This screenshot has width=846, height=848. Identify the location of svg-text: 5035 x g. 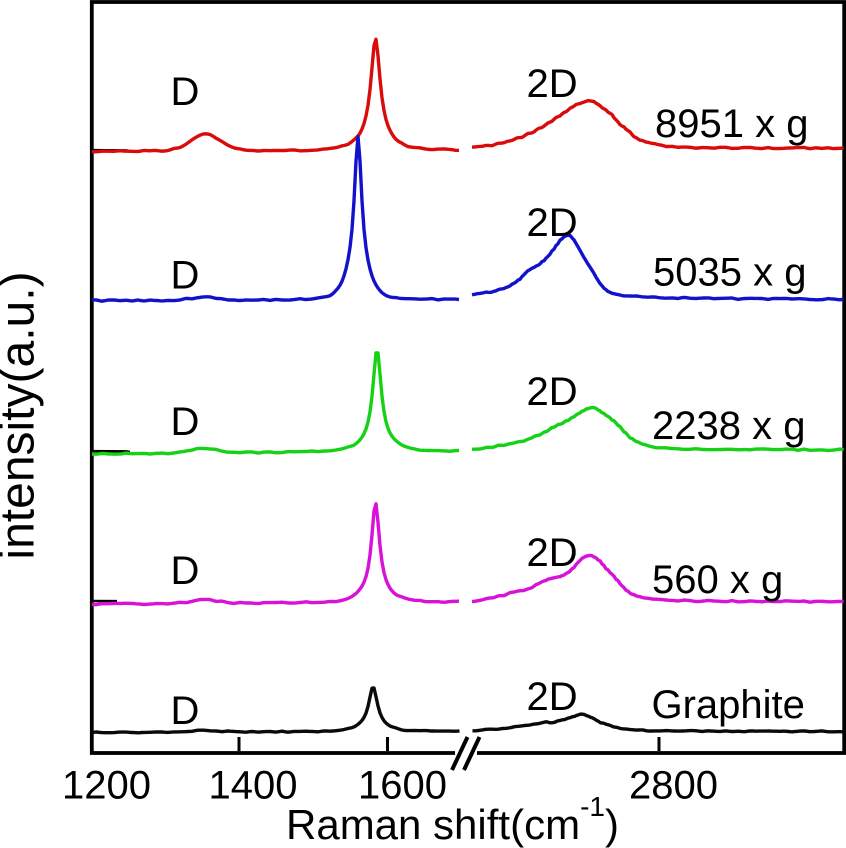
(729, 273).